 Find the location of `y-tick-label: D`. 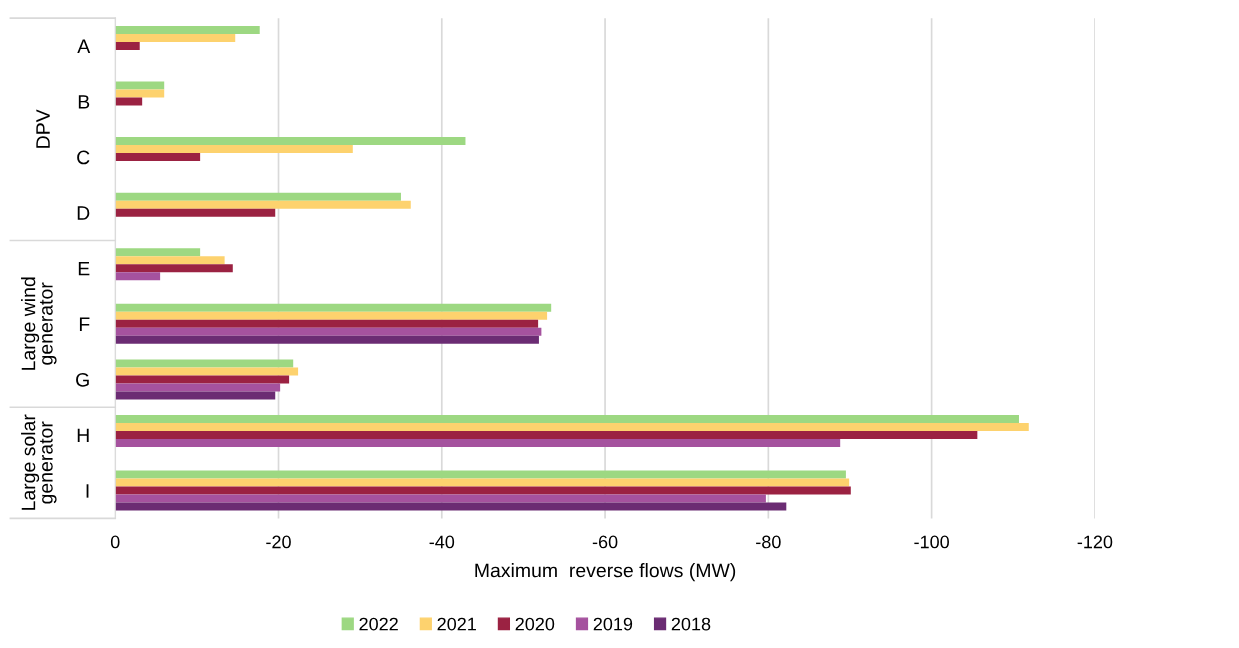

y-tick-label: D is located at coordinates (83, 213).